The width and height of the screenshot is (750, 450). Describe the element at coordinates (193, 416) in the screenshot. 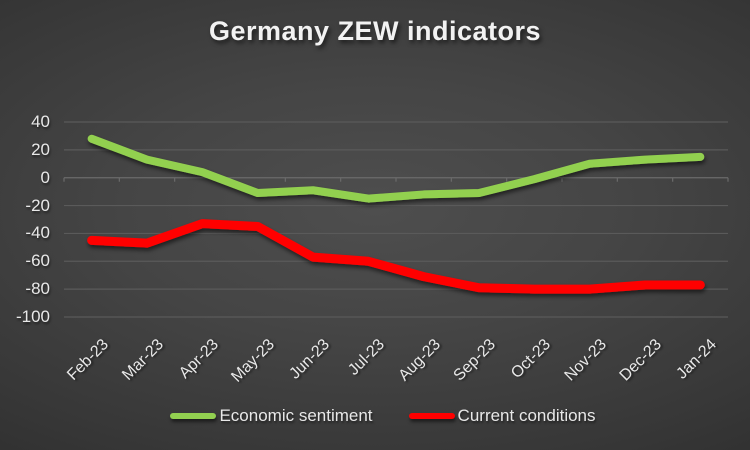

I see `legend-line-swatch-economic-sentiment` at that location.